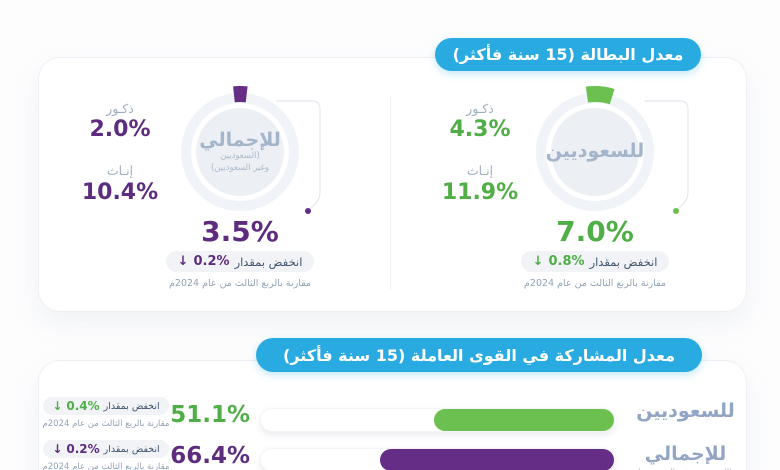  Describe the element at coordinates (83, 449) in the screenshot. I see `participation-total-change-value: 0.2%` at that location.